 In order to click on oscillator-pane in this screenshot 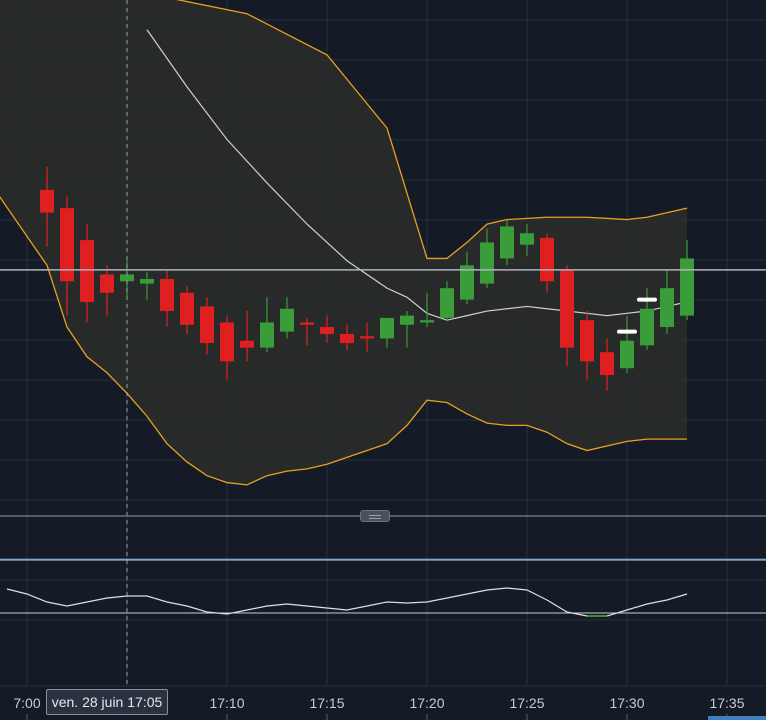, I will do `click(383, 588)`.